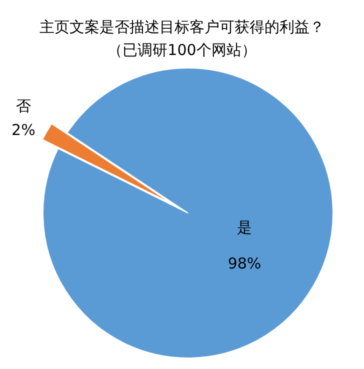 The height and width of the screenshot is (369, 364). What do you see at coordinates (244, 227) in the screenshot?
I see `slice-label: 是` at bounding box center [244, 227].